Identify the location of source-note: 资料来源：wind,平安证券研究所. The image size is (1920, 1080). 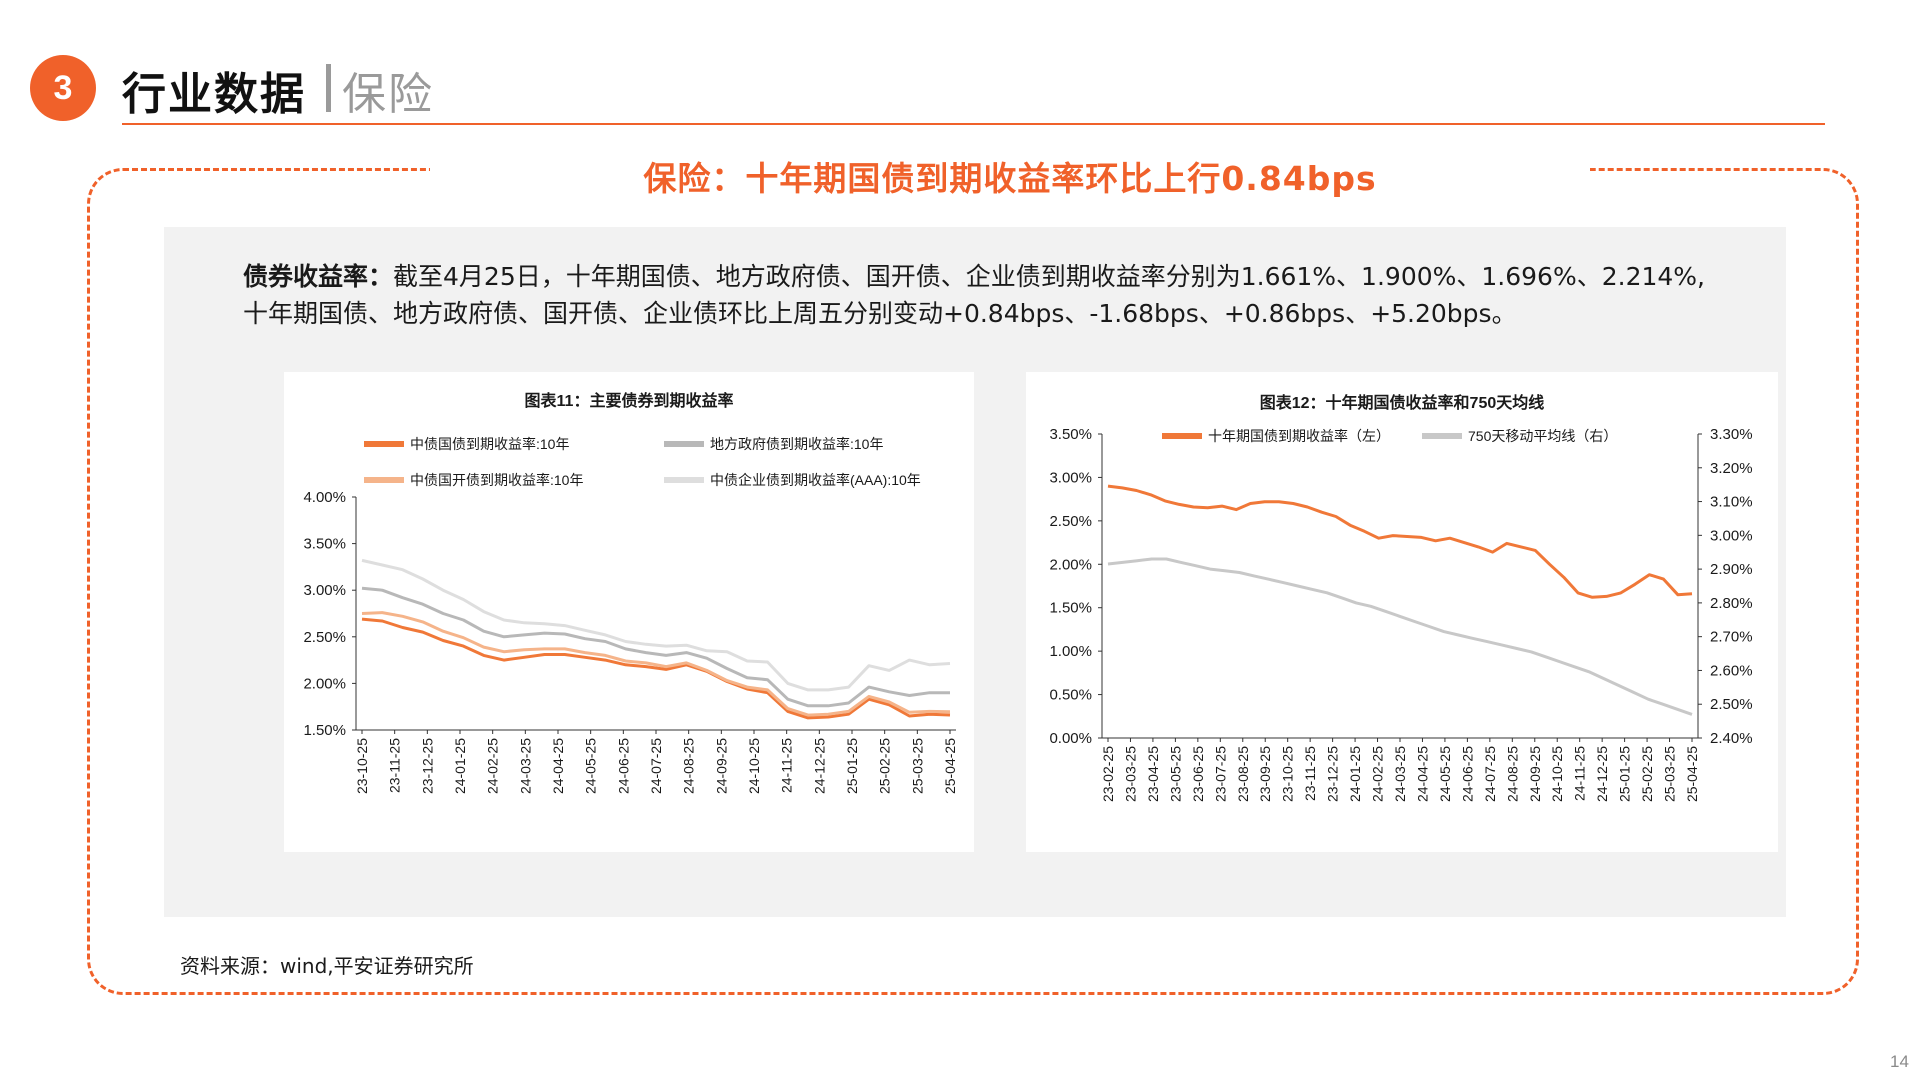
(327, 966).